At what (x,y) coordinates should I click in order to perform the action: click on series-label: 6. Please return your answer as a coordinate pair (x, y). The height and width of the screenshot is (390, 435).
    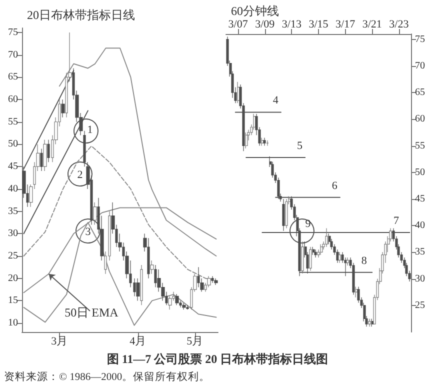
    Looking at the image, I should click on (335, 186).